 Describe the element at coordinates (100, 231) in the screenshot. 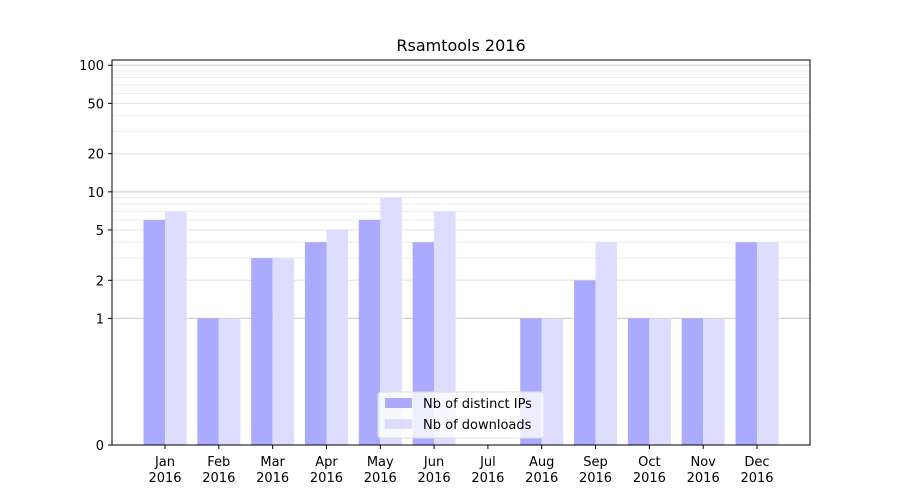

I see `y-tick-label: 5` at that location.